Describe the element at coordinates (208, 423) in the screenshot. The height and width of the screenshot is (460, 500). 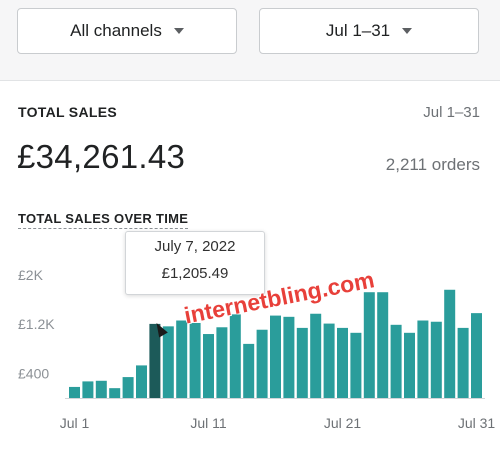
I see `x-tick-label: Jul 11` at that location.